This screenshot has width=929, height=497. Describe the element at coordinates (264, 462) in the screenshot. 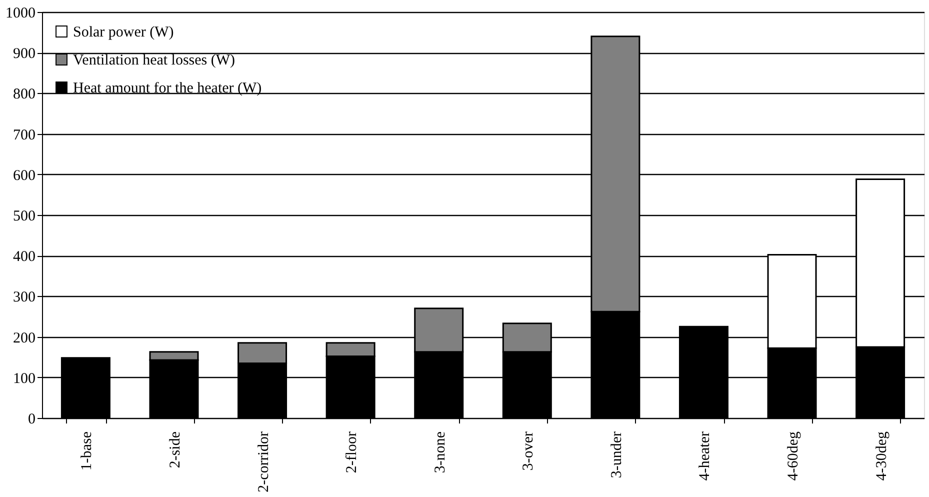

I see `x-tick-label: 2-corridor` at that location.